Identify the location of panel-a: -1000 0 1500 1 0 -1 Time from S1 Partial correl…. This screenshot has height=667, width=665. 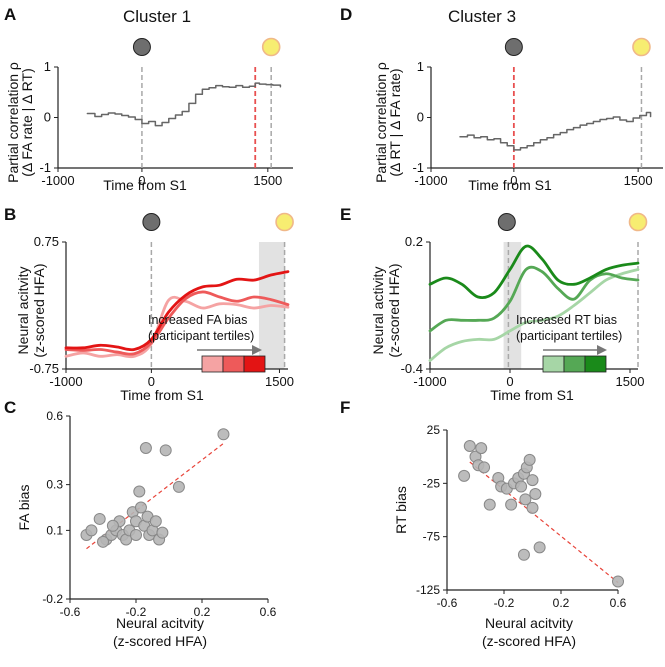
(149, 115).